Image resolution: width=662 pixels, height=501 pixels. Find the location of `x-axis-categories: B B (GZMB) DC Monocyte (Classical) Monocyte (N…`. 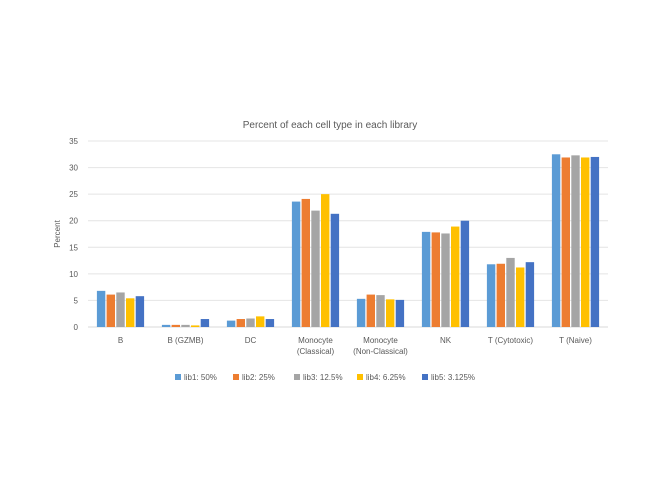

x-axis-categories: B B (GZMB) DC Monocyte (Classical) Monocyte (N… is located at coordinates (355, 346).